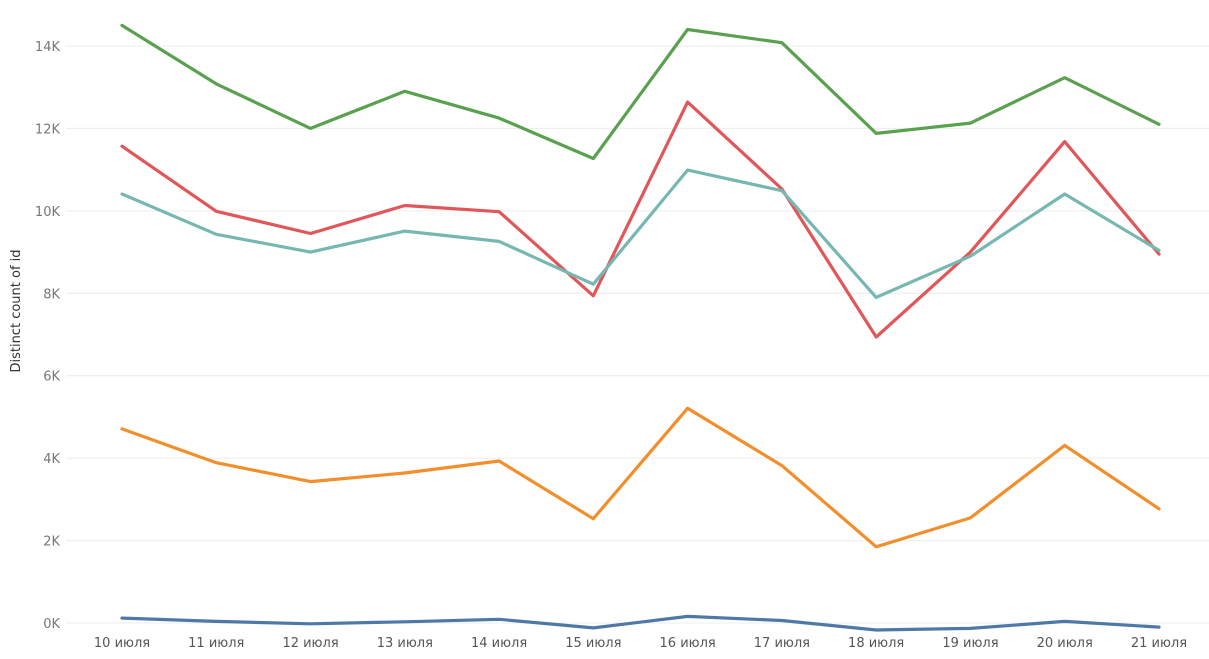 The image size is (1209, 659). Describe the element at coordinates (216, 643) in the screenshot. I see `x-tick-label: 11 июля` at that location.